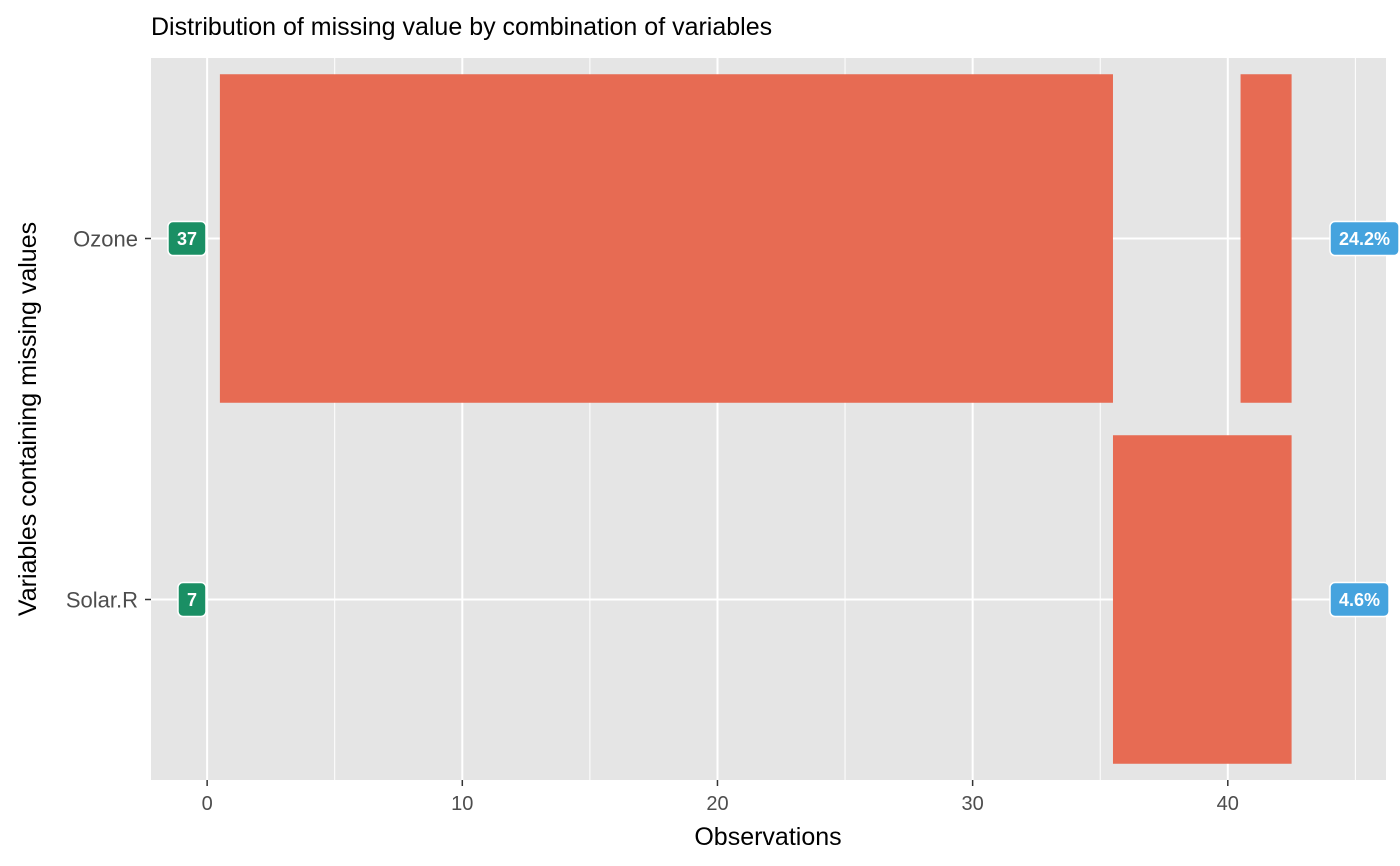 The image size is (1400, 866). I want to click on count-label-text: 7, so click(192, 600).